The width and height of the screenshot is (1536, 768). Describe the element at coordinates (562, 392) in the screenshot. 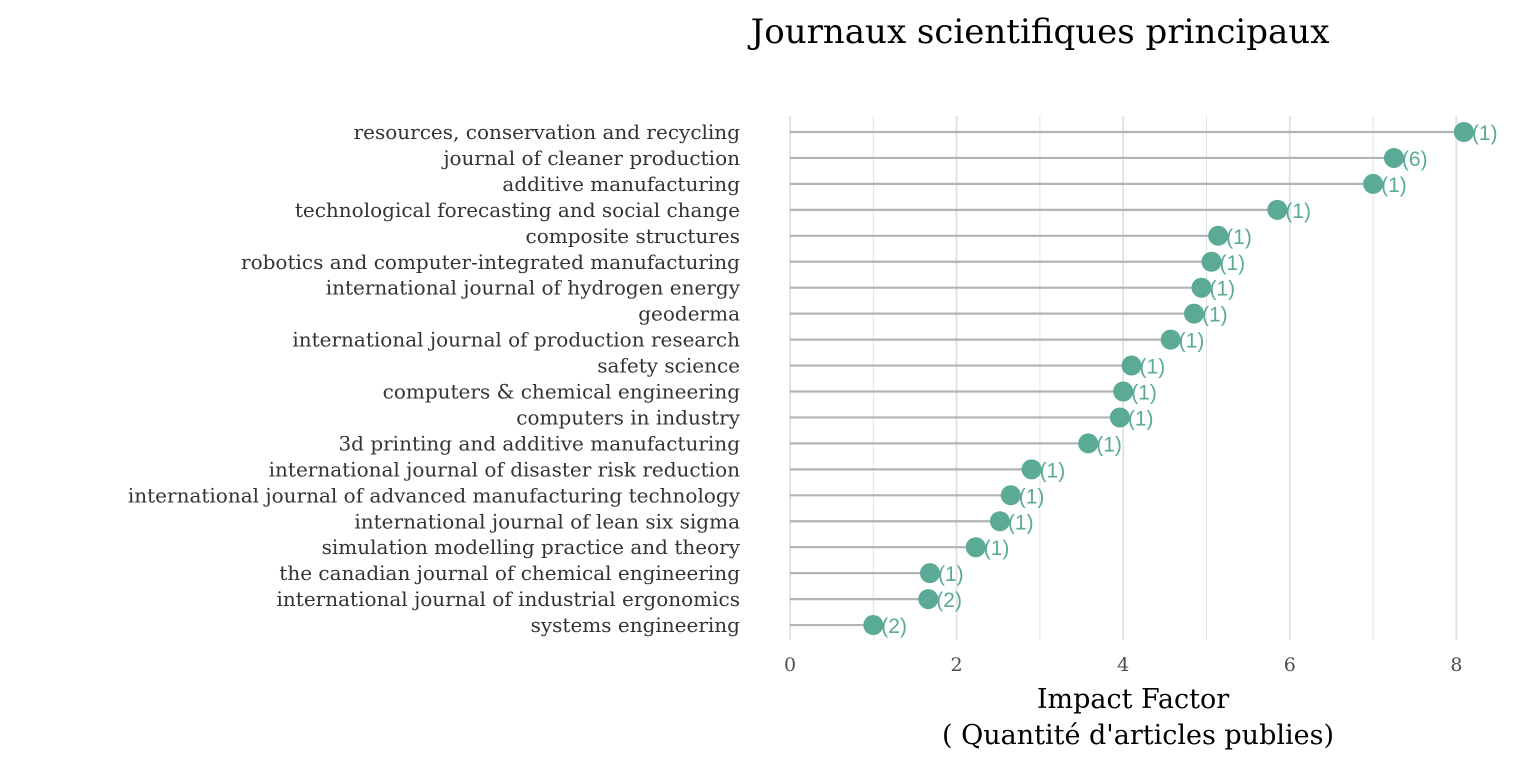

I see `y-tick-label: computers & chemical engineering` at that location.